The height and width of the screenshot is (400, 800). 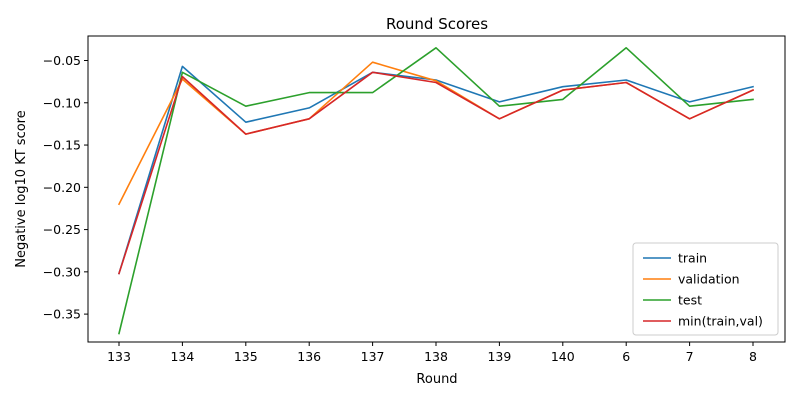 I want to click on y-tick-label: −0.30, so click(x=62, y=271).